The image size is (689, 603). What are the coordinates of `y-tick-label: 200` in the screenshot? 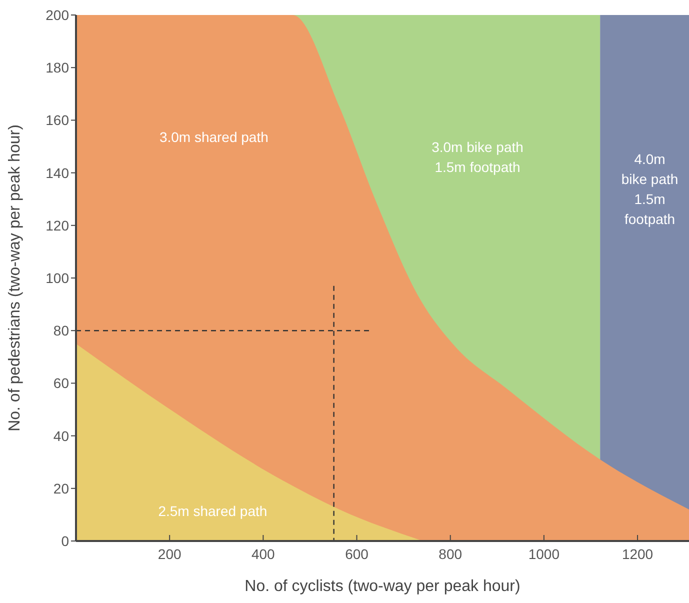 It's located at (58, 14).